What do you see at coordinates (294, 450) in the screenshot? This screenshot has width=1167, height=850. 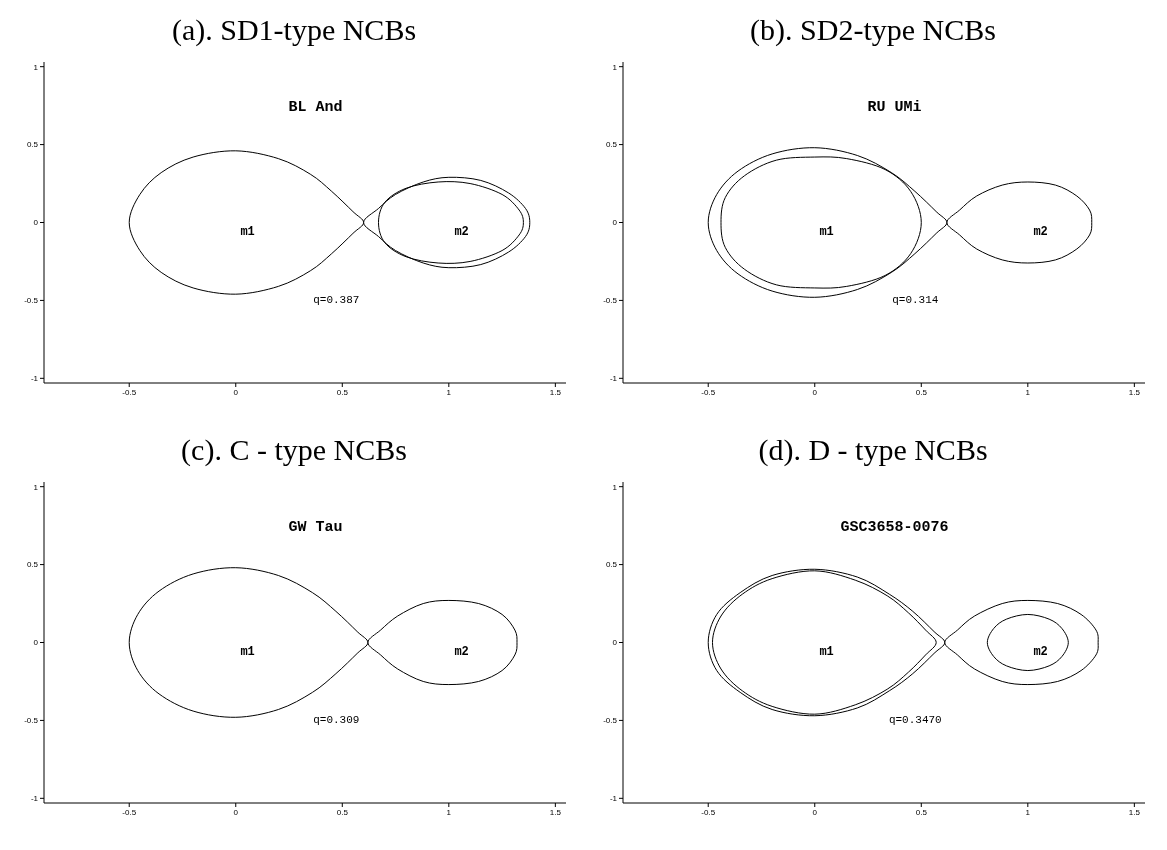 I see `chart-title: (c). C - type NCBs` at bounding box center [294, 450].